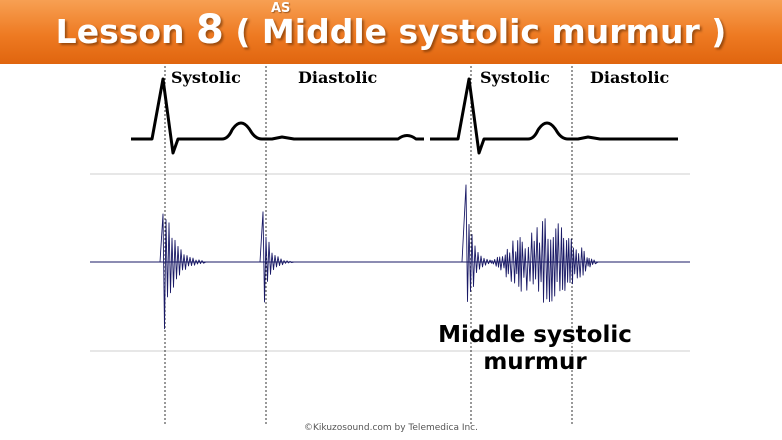 The image size is (782, 440). I want to click on murmur-annotation-line1: Middle systolic, so click(535, 335).